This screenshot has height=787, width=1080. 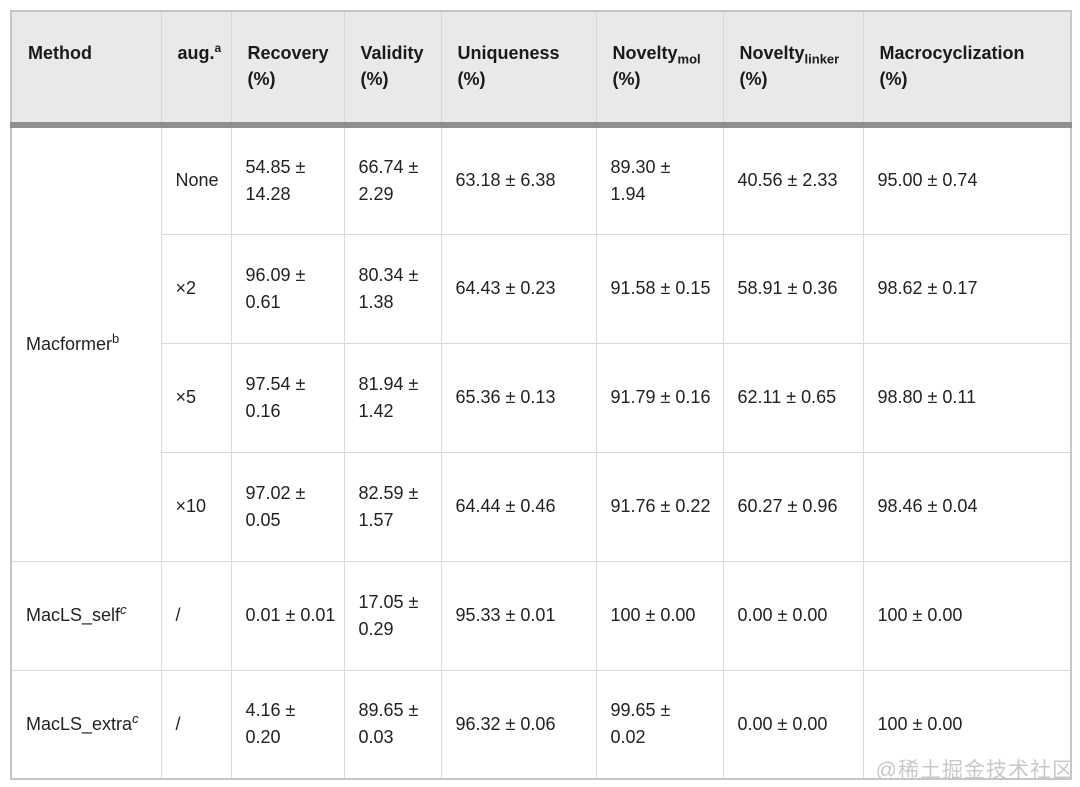 What do you see at coordinates (518, 179) in the screenshot?
I see `uniqueness-cell: 63.18 ± 6.38` at bounding box center [518, 179].